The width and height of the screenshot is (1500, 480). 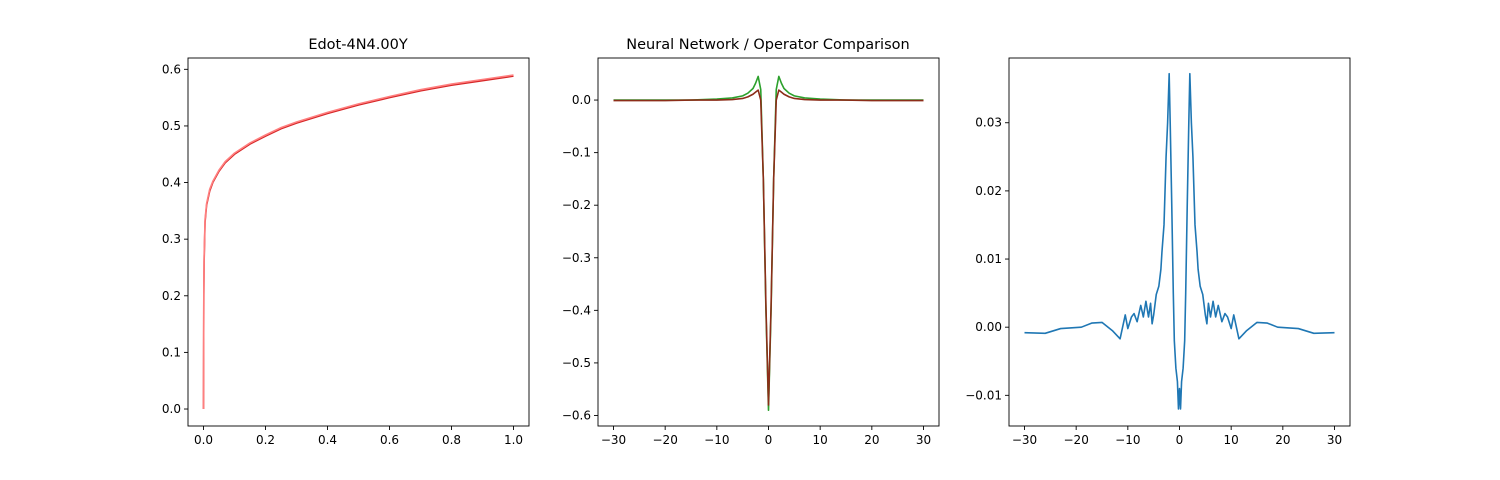 What do you see at coordinates (576, 205) in the screenshot?
I see `y-tick-label: −0.2` at bounding box center [576, 205].